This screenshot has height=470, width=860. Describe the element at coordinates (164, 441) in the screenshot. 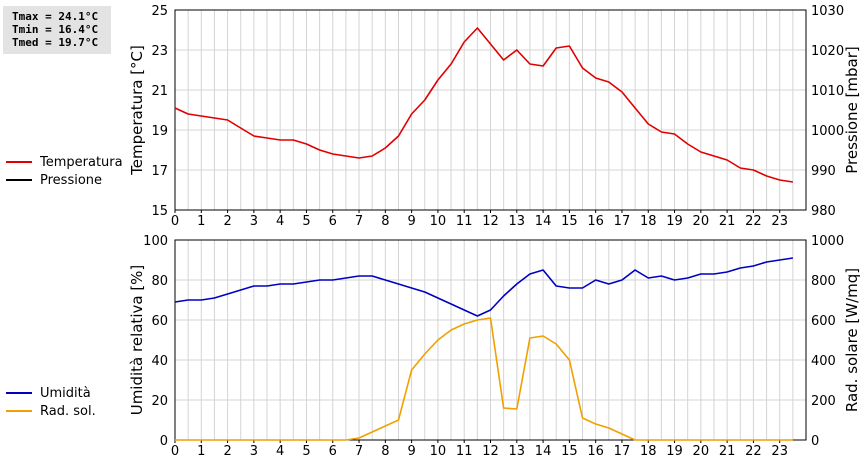

I see `y-tick-label-left: 0` at that location.